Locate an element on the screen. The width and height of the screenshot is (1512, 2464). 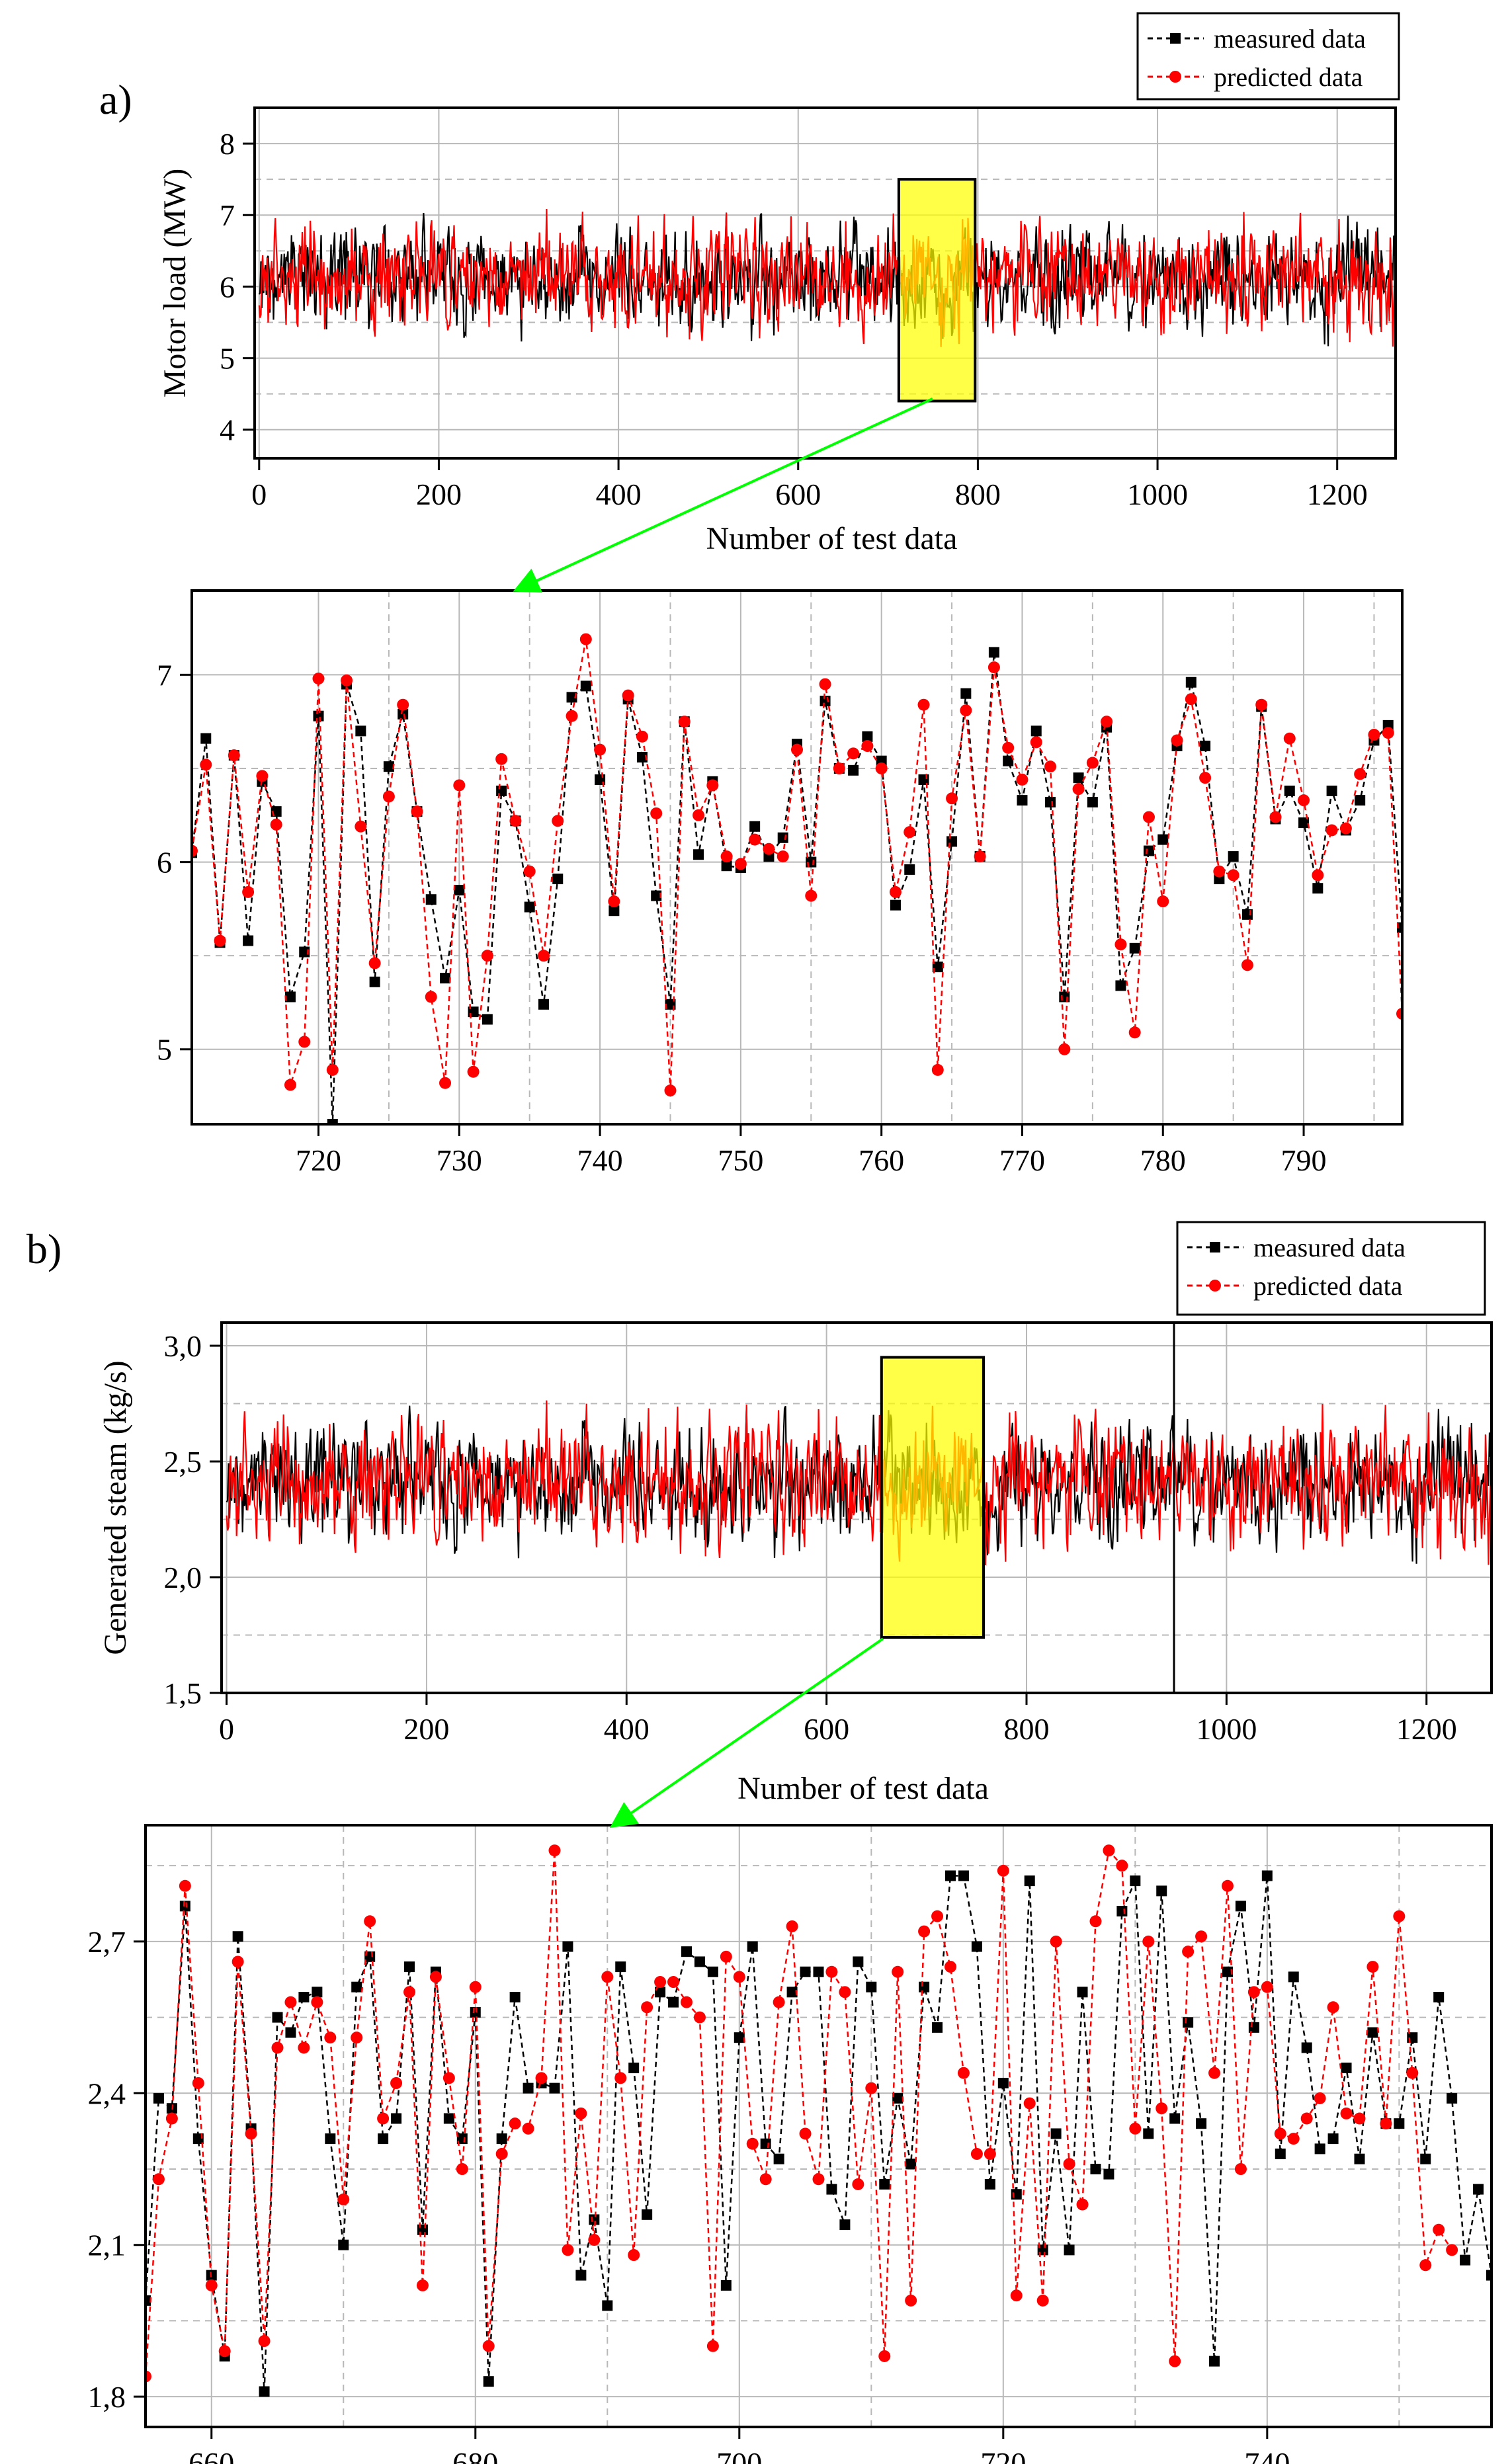
x-tick-label: 1200 is located at coordinates (1426, 1729).